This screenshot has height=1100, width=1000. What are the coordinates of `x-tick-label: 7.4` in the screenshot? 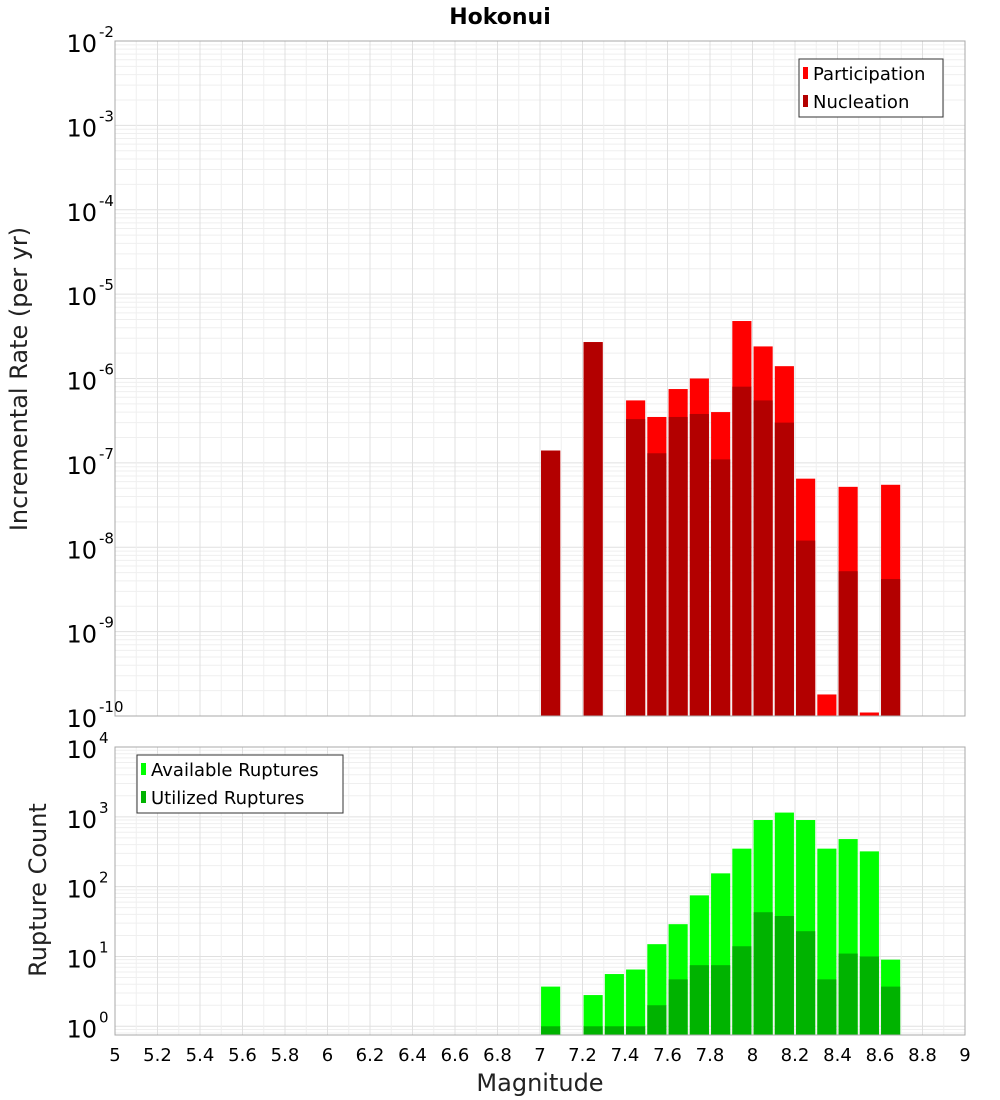 It's located at (625, 1055).